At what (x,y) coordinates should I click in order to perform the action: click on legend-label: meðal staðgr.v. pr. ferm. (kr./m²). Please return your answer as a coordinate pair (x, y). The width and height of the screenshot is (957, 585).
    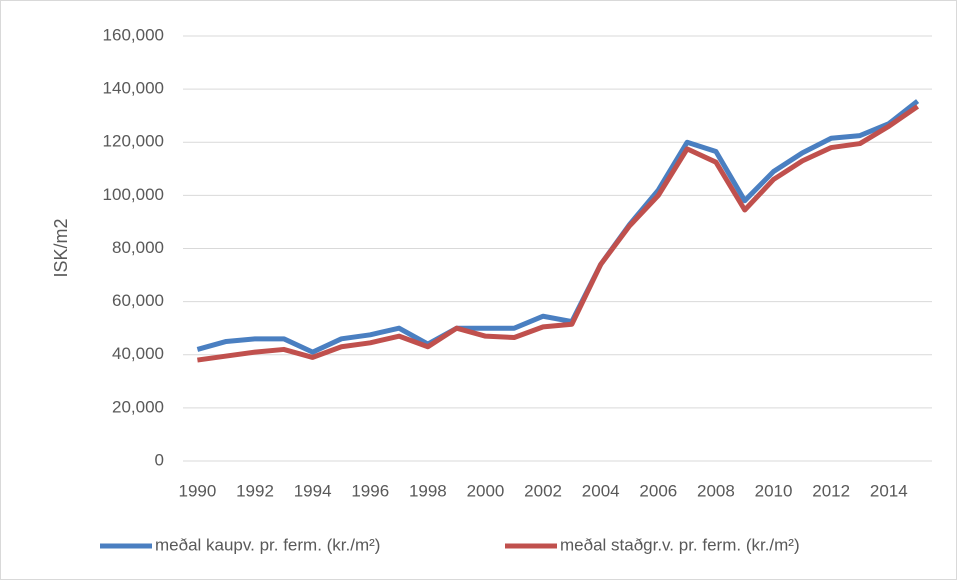
    Looking at the image, I should click on (680, 544).